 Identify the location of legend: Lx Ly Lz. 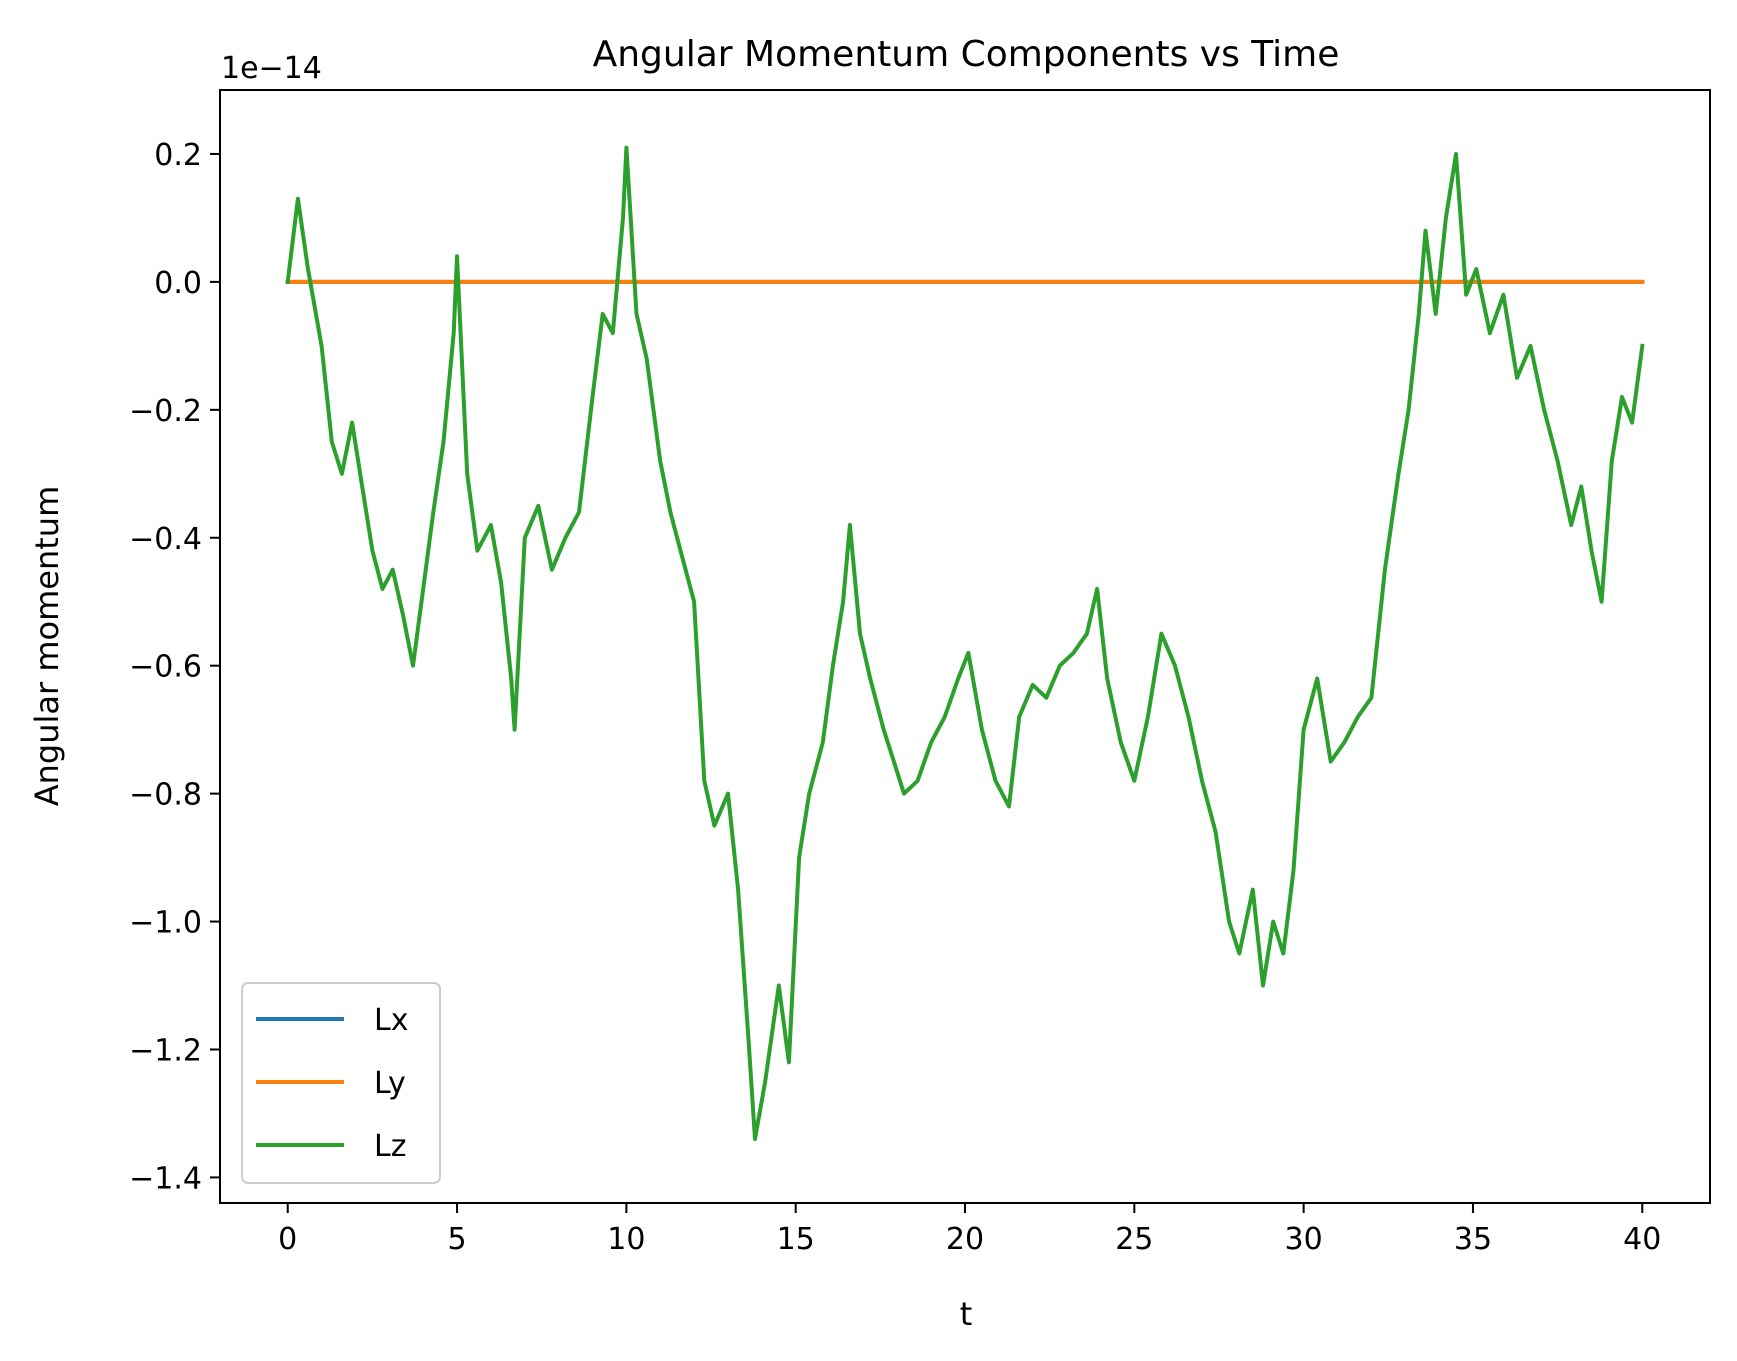
(341, 1083).